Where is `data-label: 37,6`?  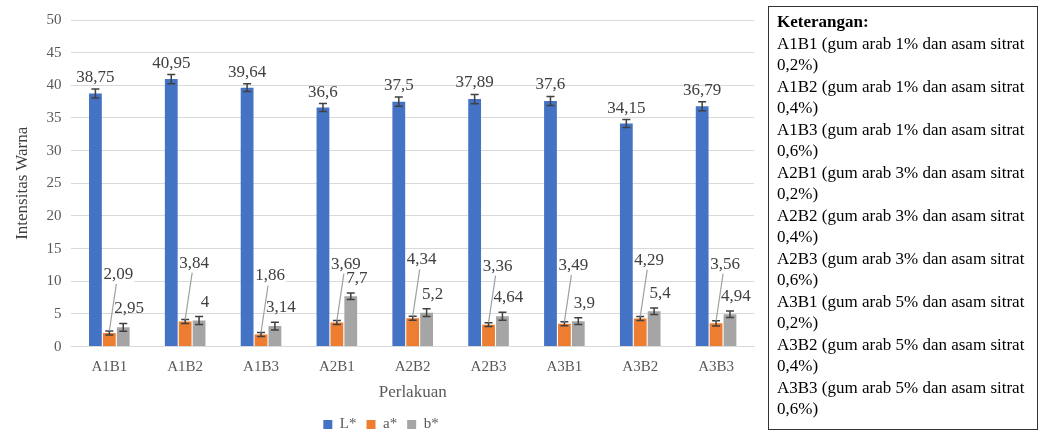 data-label: 37,6 is located at coordinates (550, 84).